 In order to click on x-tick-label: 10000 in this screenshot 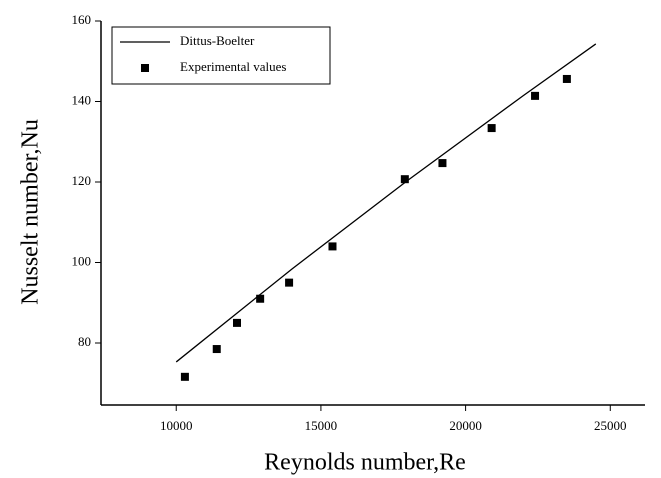, I will do `click(176, 425)`.